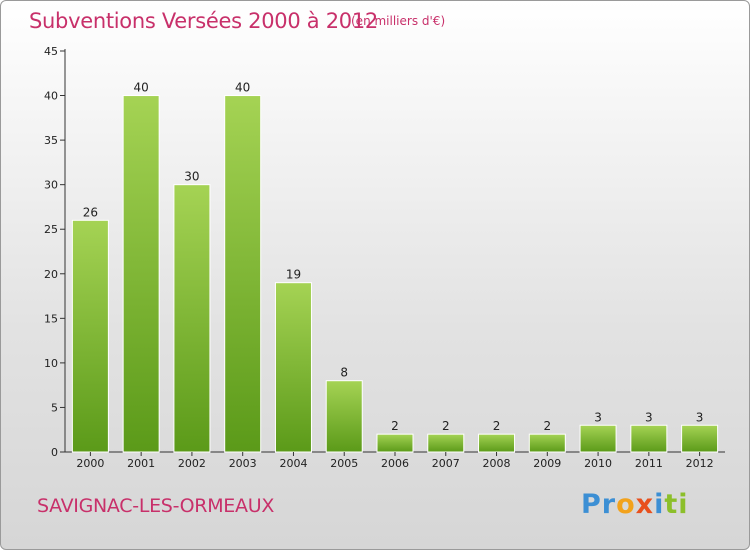 The height and width of the screenshot is (550, 750). What do you see at coordinates (398, 21) in the screenshot?
I see `chart-unit: (en milliers d'€)` at bounding box center [398, 21].